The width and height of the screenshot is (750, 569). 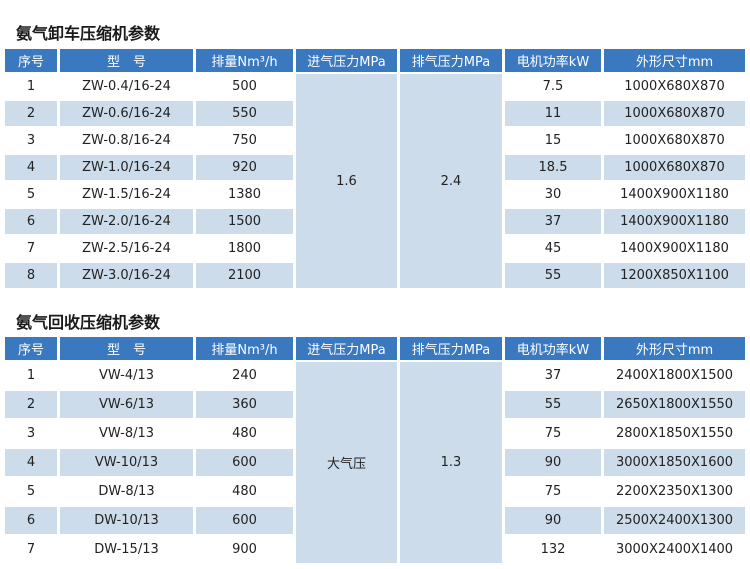 I want to click on model: VW-10/13, so click(x=126, y=462).